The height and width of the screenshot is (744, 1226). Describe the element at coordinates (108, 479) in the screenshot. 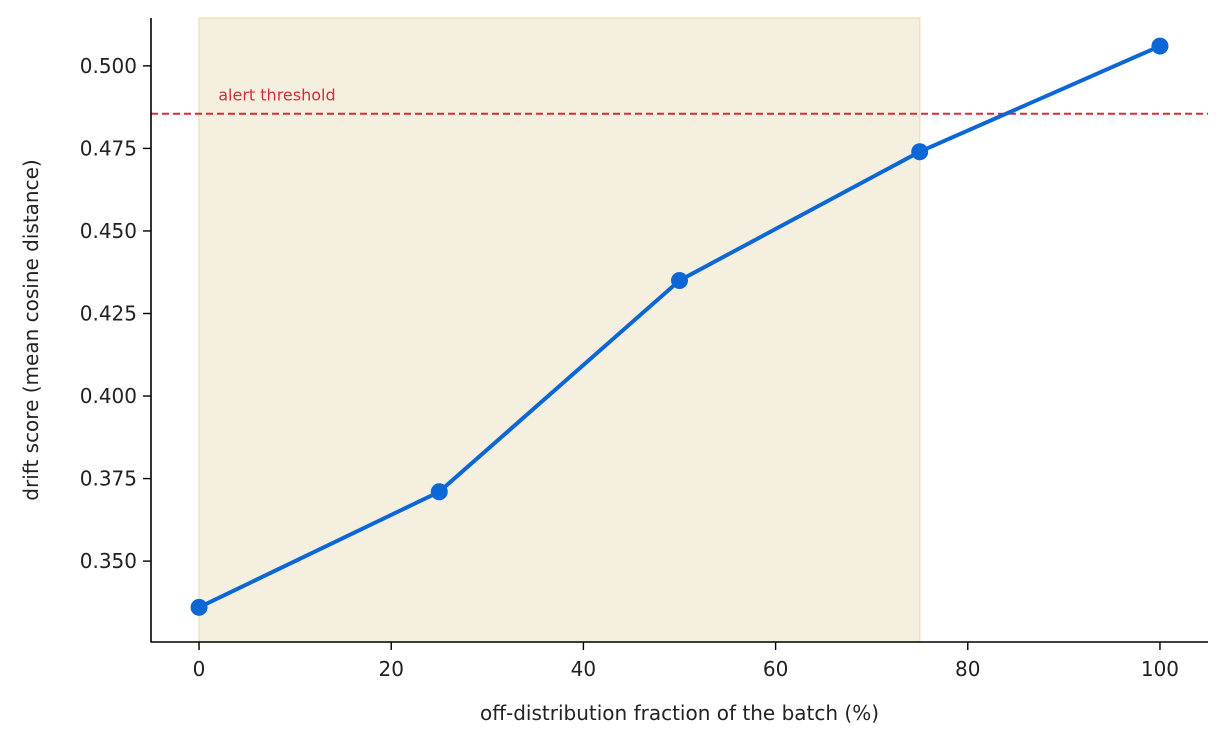

I see `y-tick-label: 0.375` at that location.